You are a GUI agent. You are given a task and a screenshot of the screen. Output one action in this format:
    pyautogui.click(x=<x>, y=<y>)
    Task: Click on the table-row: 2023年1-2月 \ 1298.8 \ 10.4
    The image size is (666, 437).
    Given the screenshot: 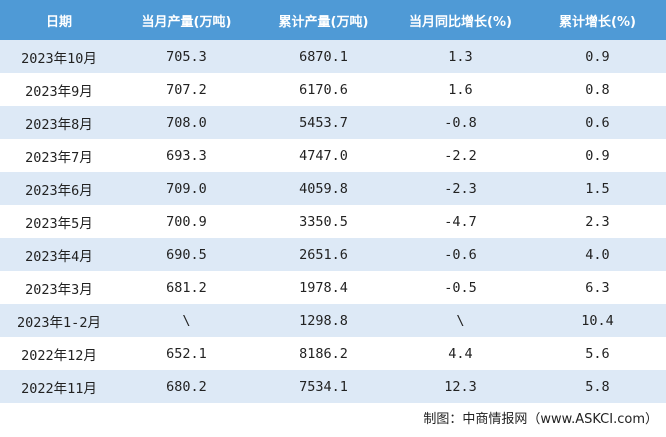 What is the action you would take?
    pyautogui.click(x=333, y=320)
    